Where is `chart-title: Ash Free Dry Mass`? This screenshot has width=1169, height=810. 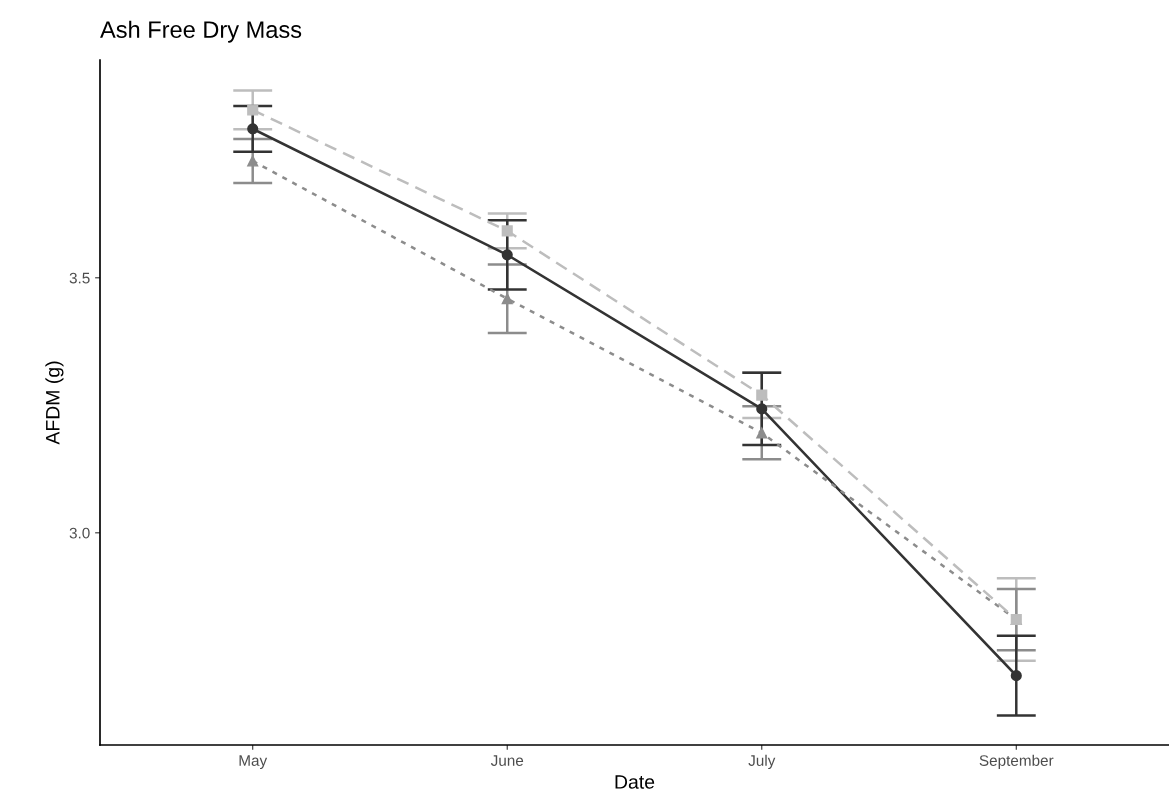 chart-title: Ash Free Dry Mass is located at coordinates (201, 31).